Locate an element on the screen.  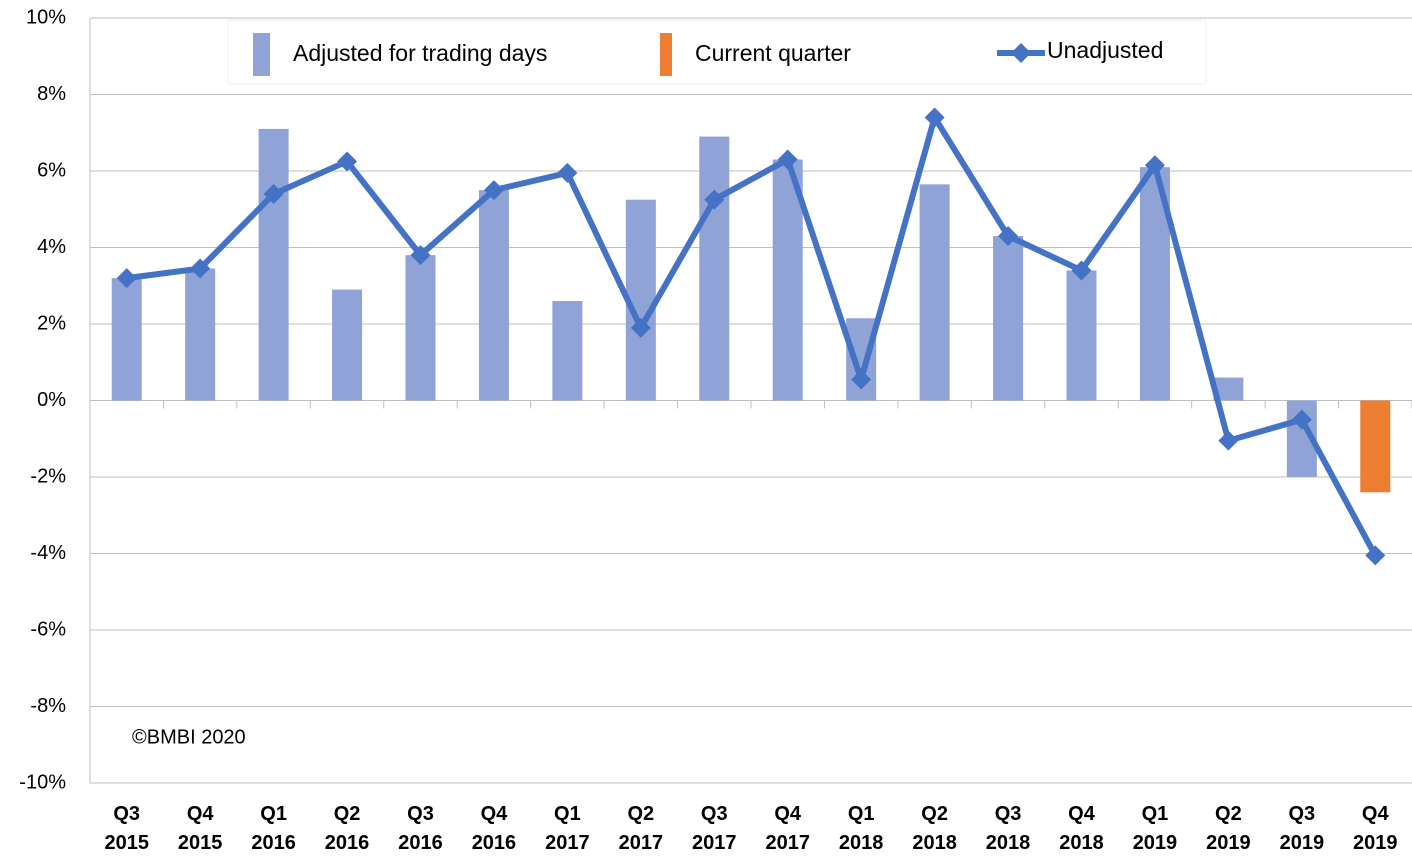
x-tick-label: Q1 2019 is located at coordinates (1155, 828).